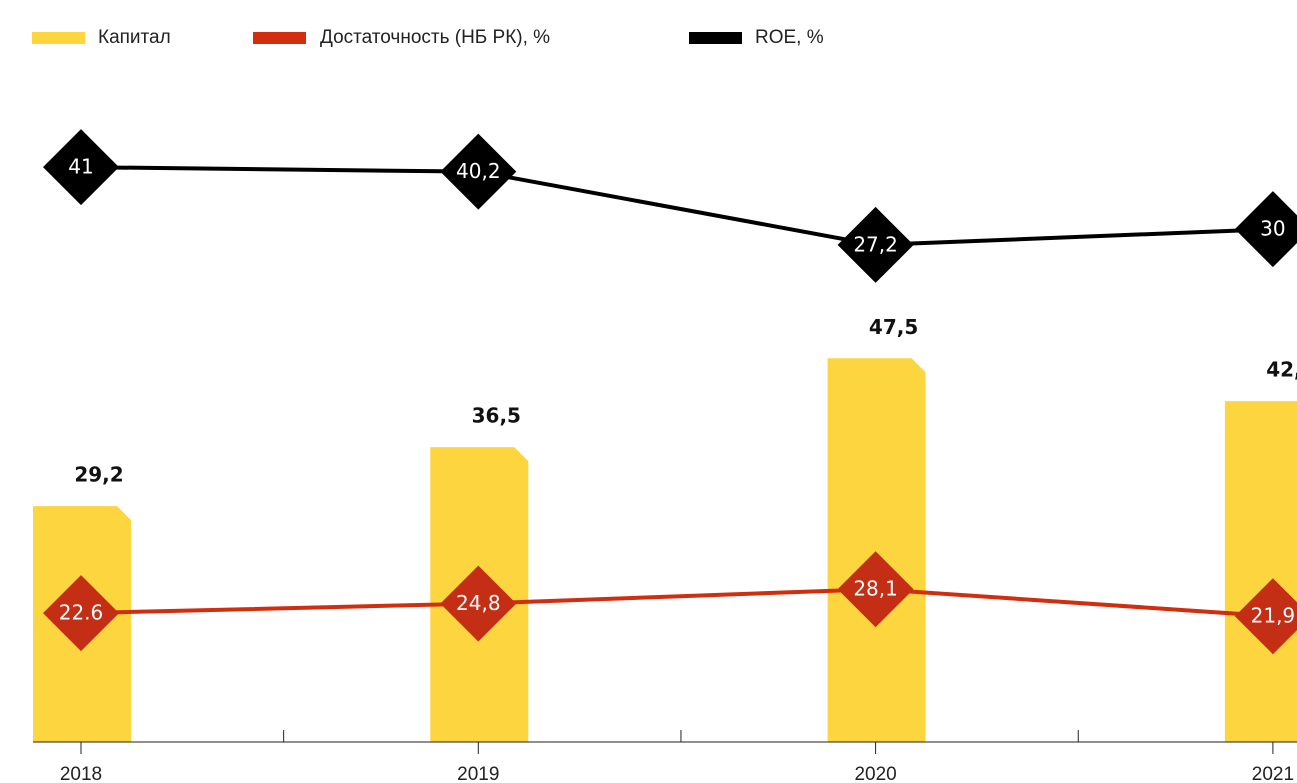  What do you see at coordinates (1281, 370) in the screenshot?
I see `bar-value-label: 42,2` at bounding box center [1281, 370].